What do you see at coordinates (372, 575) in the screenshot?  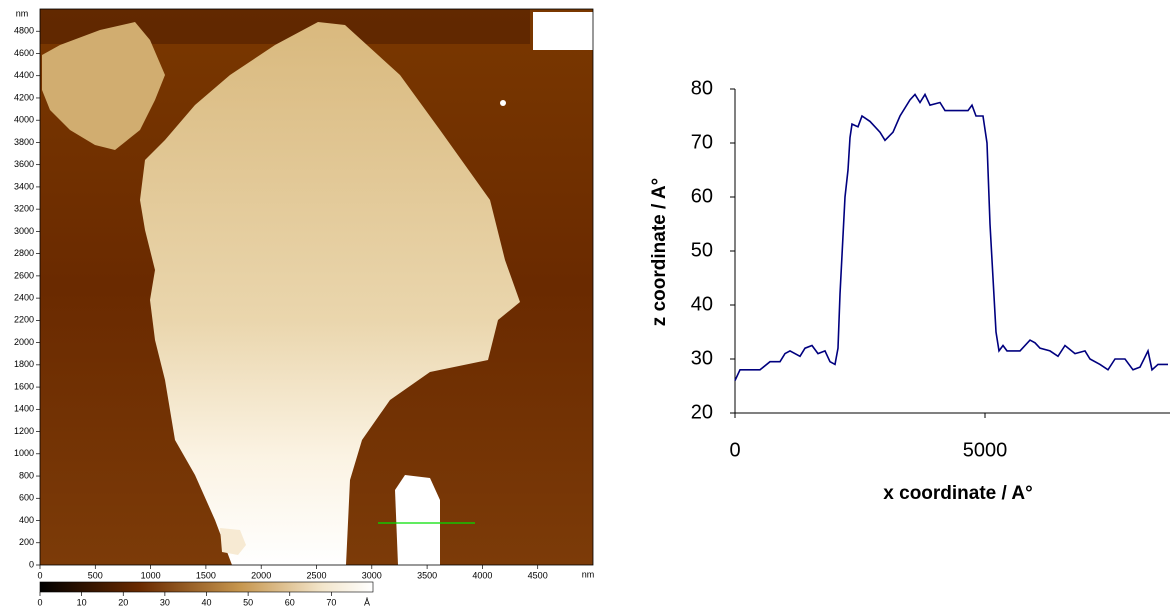 I see `x-tick-label: 3000` at bounding box center [372, 575].